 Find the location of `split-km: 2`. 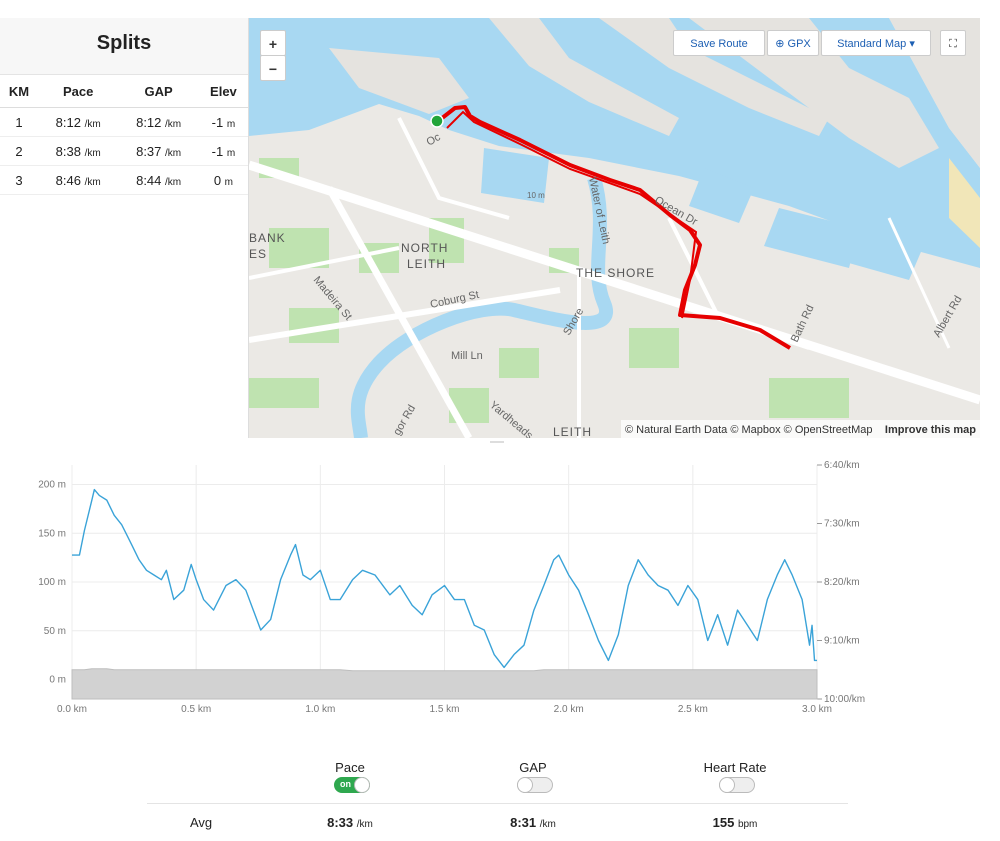

split-km: 2 is located at coordinates (19, 151).